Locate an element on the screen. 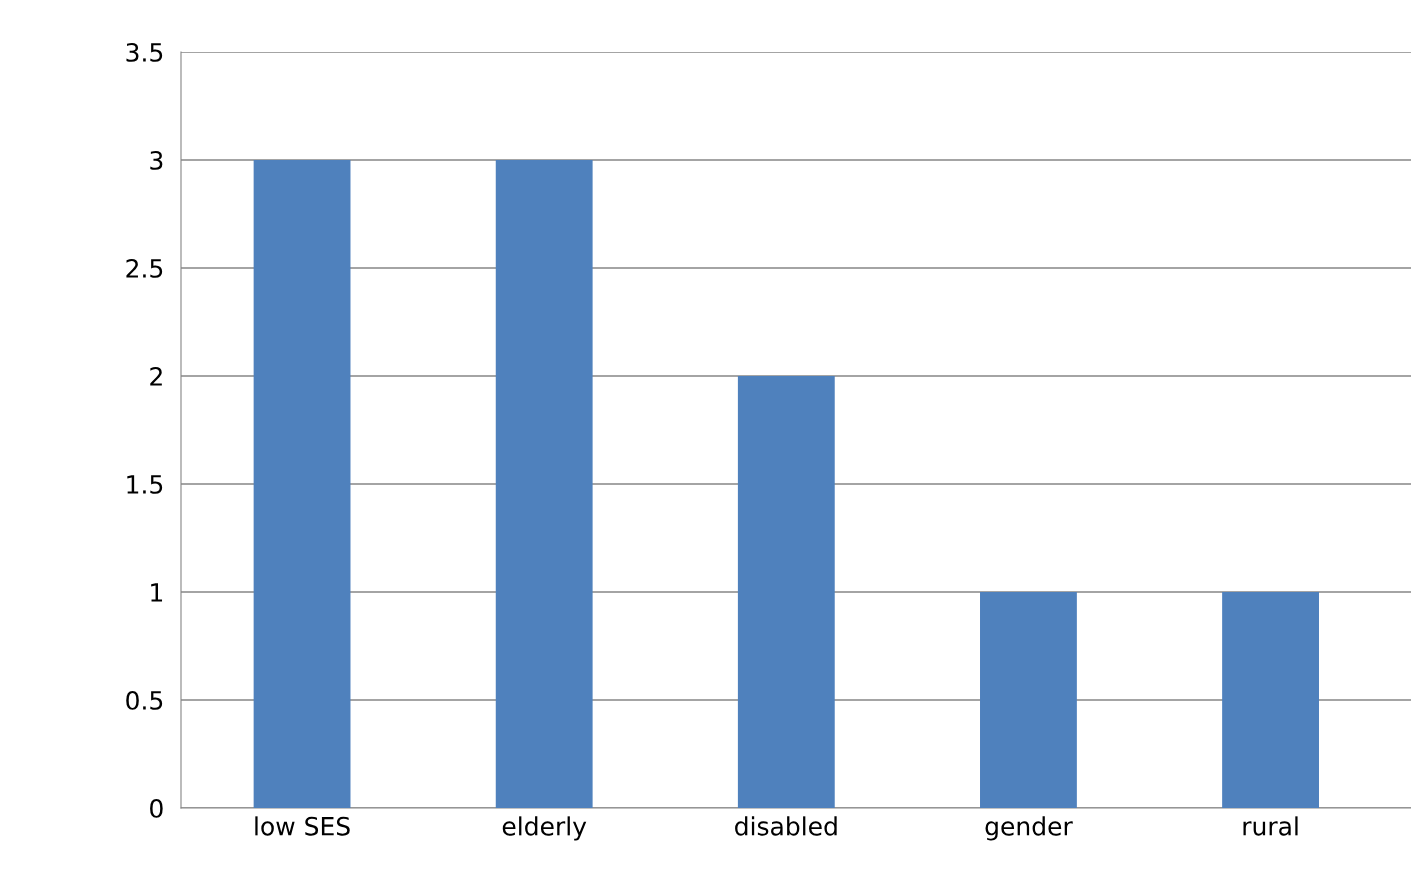 The width and height of the screenshot is (1411, 878). x-tick-label: elderly is located at coordinates (544, 828).